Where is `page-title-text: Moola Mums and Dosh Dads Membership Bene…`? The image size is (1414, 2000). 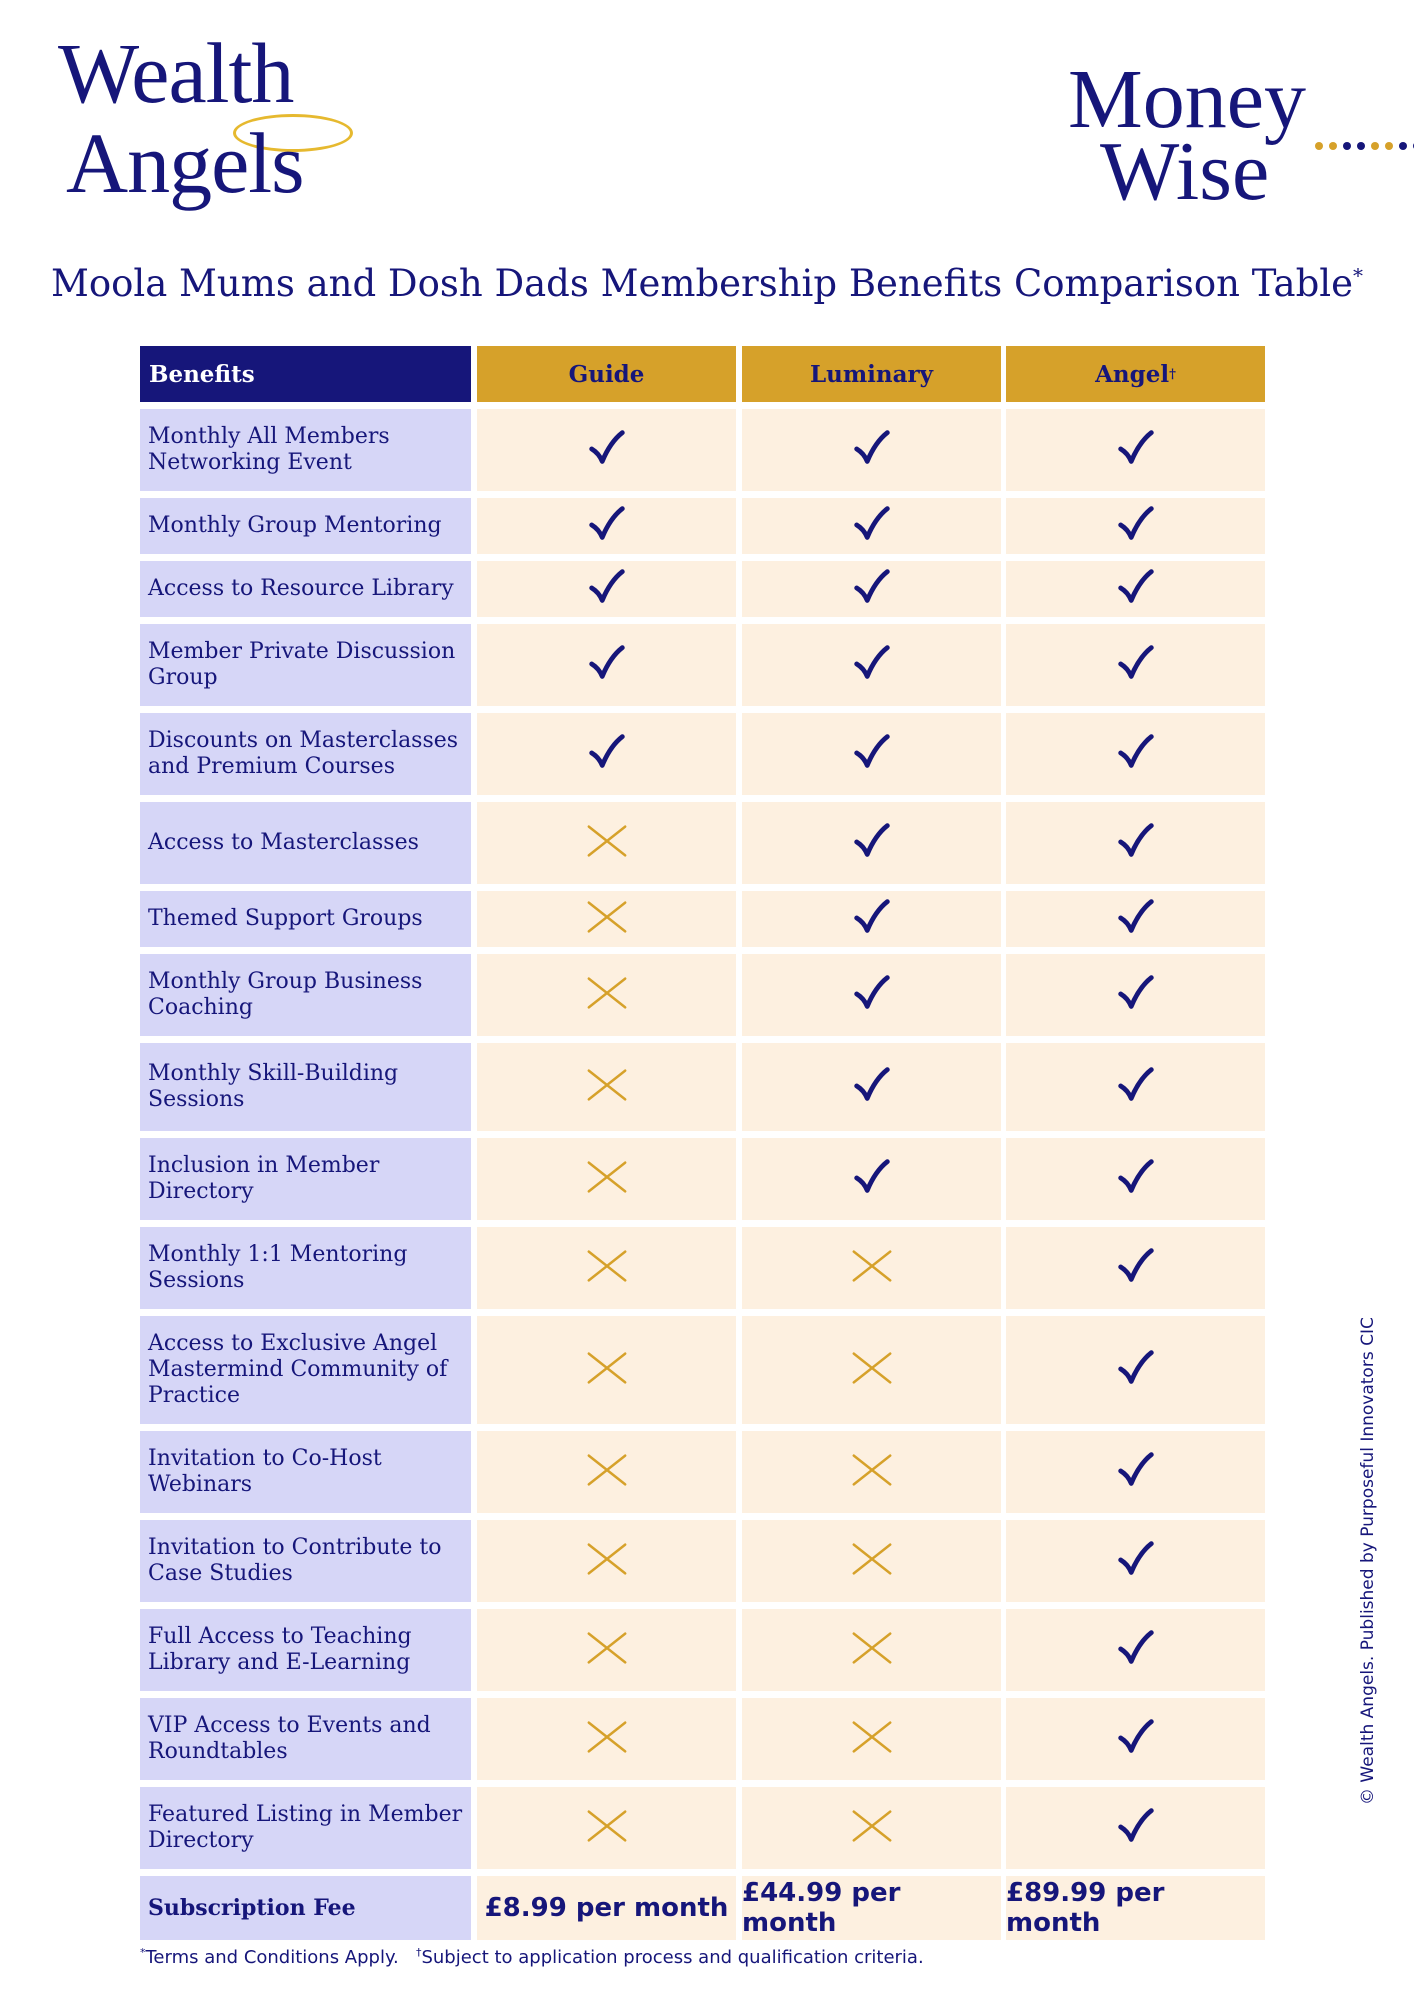
page-title-text: Moola Mums and Dosh Dads Membership Bene… is located at coordinates (702, 283).